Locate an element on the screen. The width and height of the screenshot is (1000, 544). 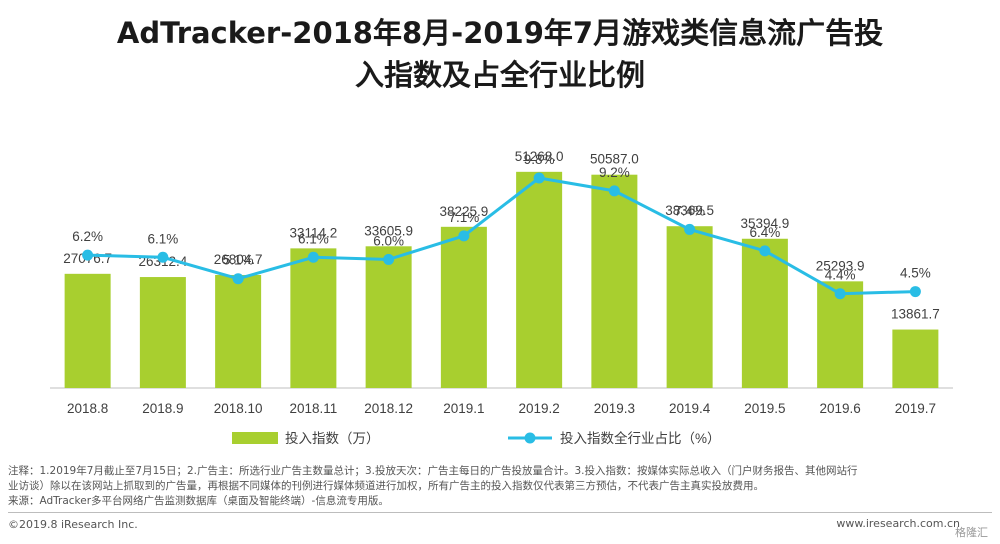
x-tick-label: 2019.2 is located at coordinates (538, 408).